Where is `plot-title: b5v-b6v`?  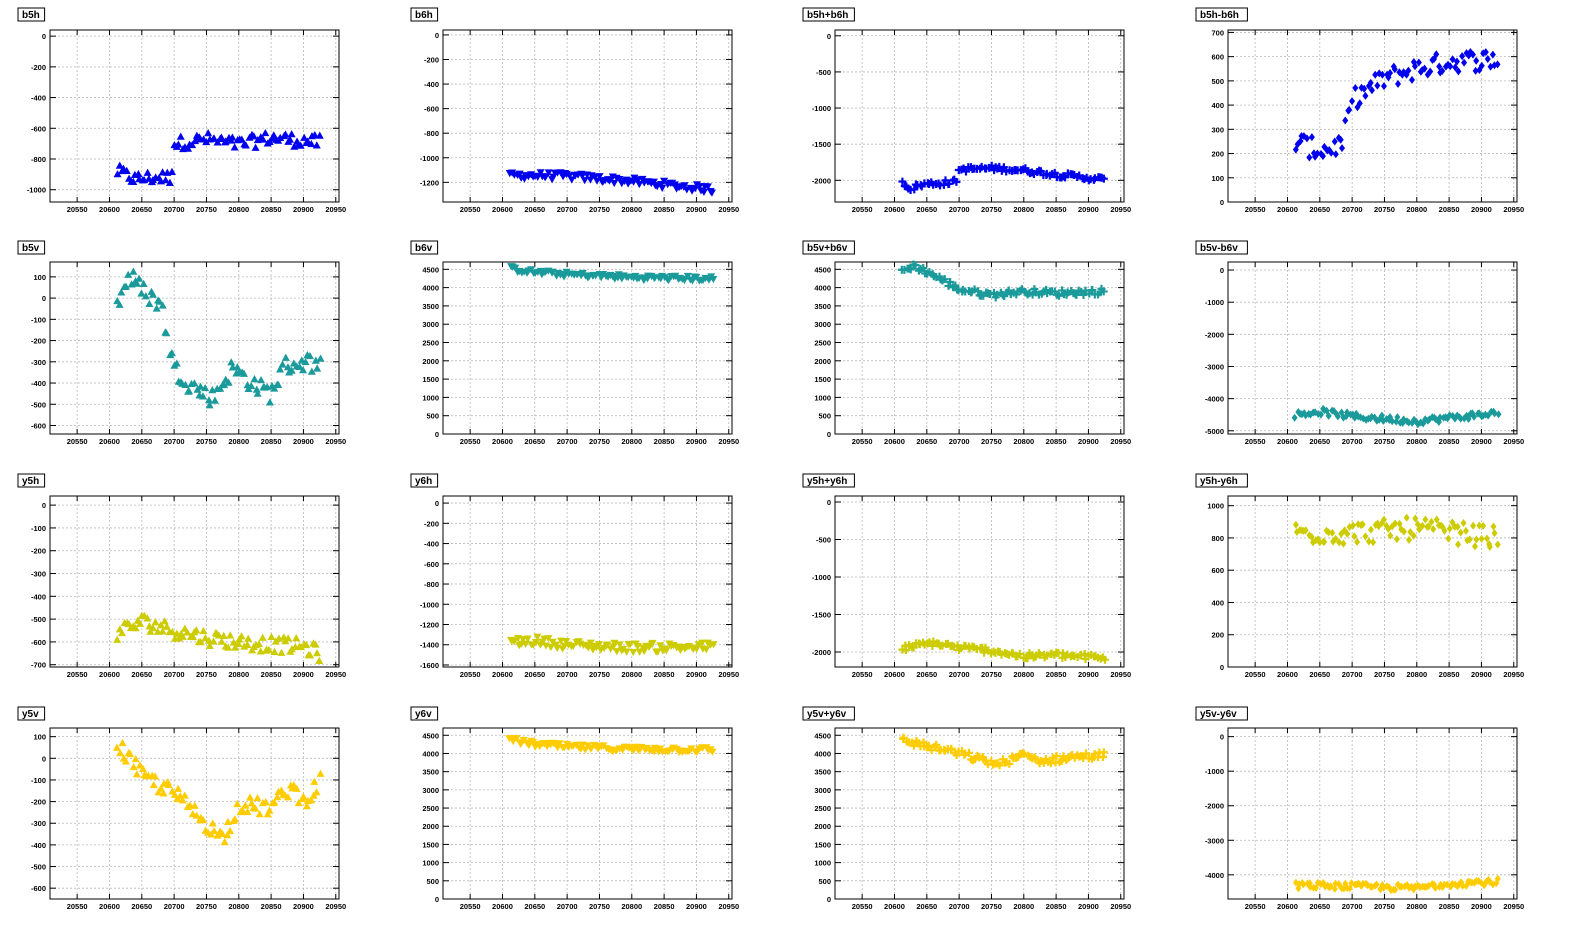
plot-title: b5v-b6v is located at coordinates (1219, 248).